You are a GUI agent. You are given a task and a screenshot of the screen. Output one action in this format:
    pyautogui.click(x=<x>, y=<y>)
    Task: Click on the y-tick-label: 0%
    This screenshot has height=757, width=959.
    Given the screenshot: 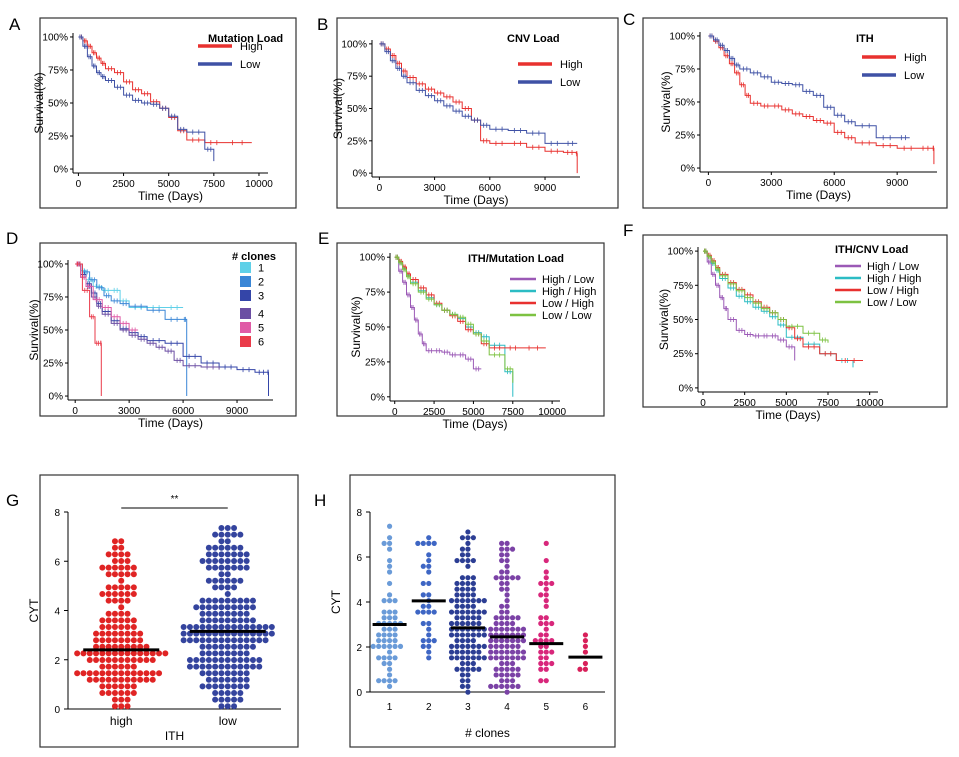 What is the action you would take?
    pyautogui.click(x=378, y=397)
    